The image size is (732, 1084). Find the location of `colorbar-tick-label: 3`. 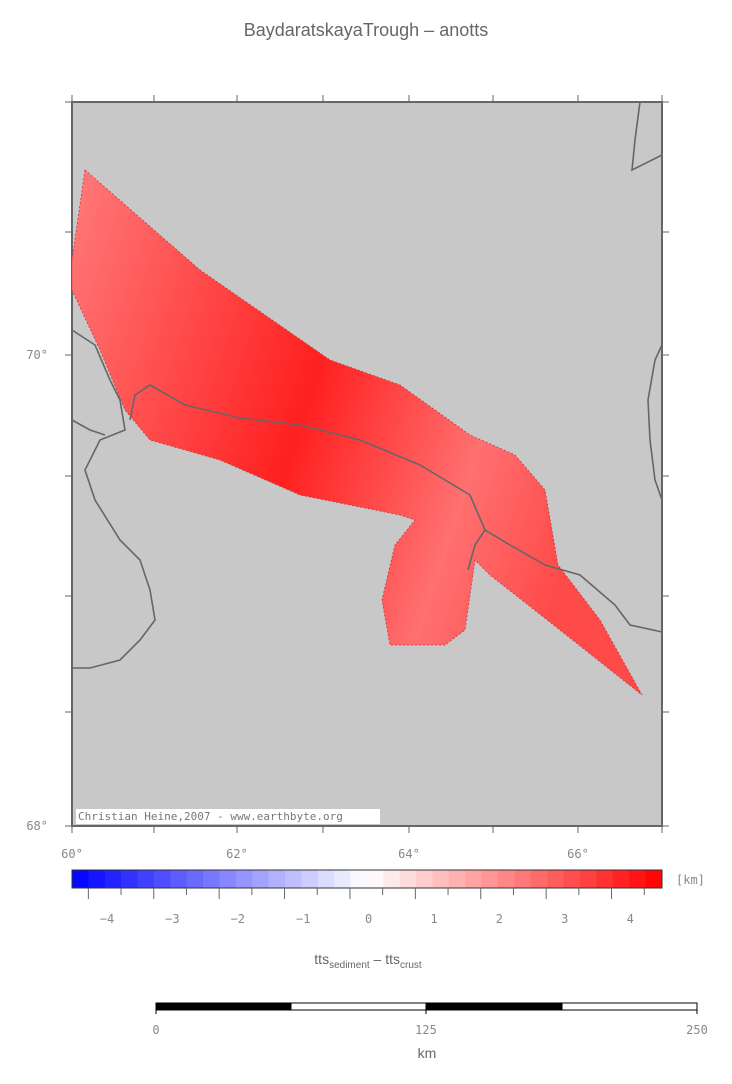

colorbar-tick-label: 3 is located at coordinates (564, 919).